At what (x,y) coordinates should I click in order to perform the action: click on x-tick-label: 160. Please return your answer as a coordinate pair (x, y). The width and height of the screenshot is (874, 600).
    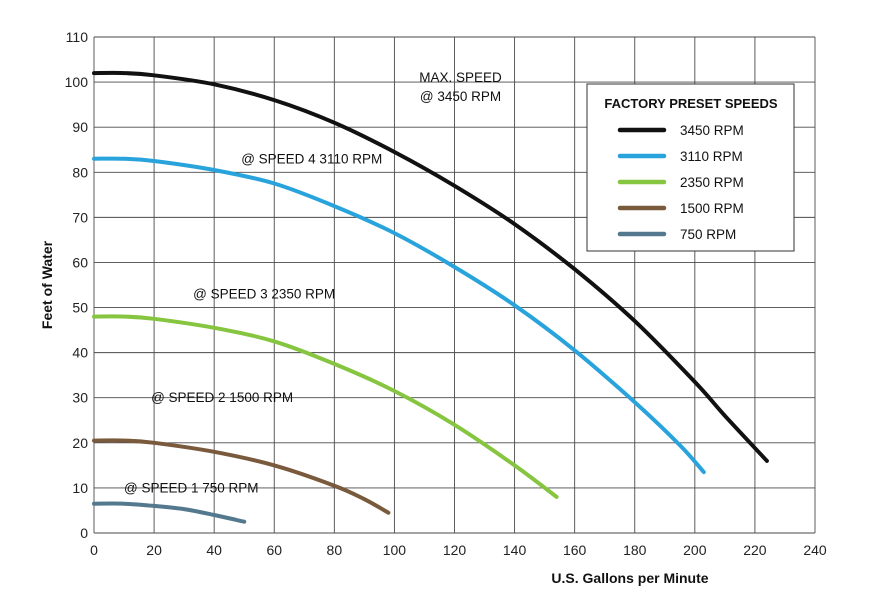
    Looking at the image, I should click on (575, 550).